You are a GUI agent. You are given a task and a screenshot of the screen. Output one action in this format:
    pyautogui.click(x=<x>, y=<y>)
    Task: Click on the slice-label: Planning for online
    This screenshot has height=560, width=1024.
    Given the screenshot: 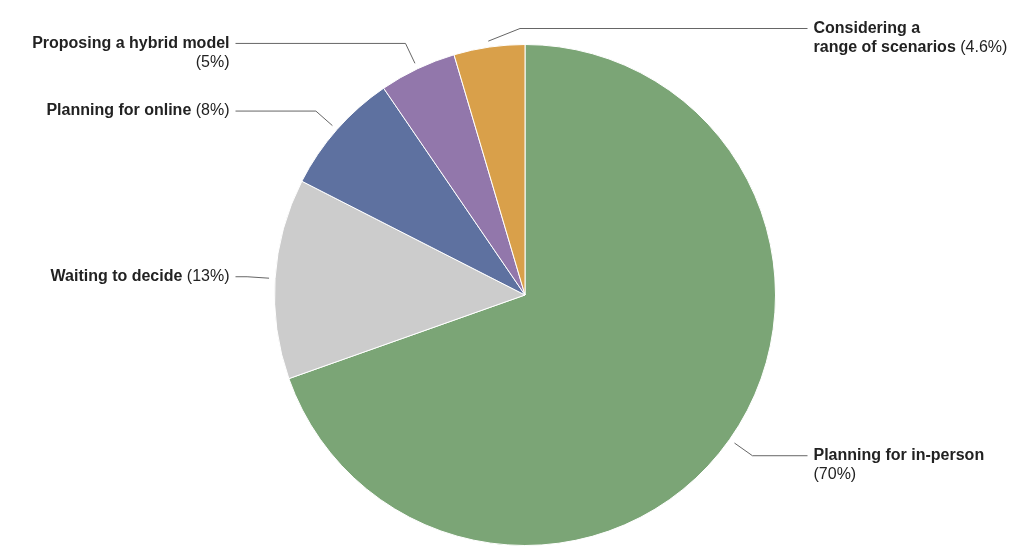 What is the action you would take?
    pyautogui.click(x=119, y=110)
    